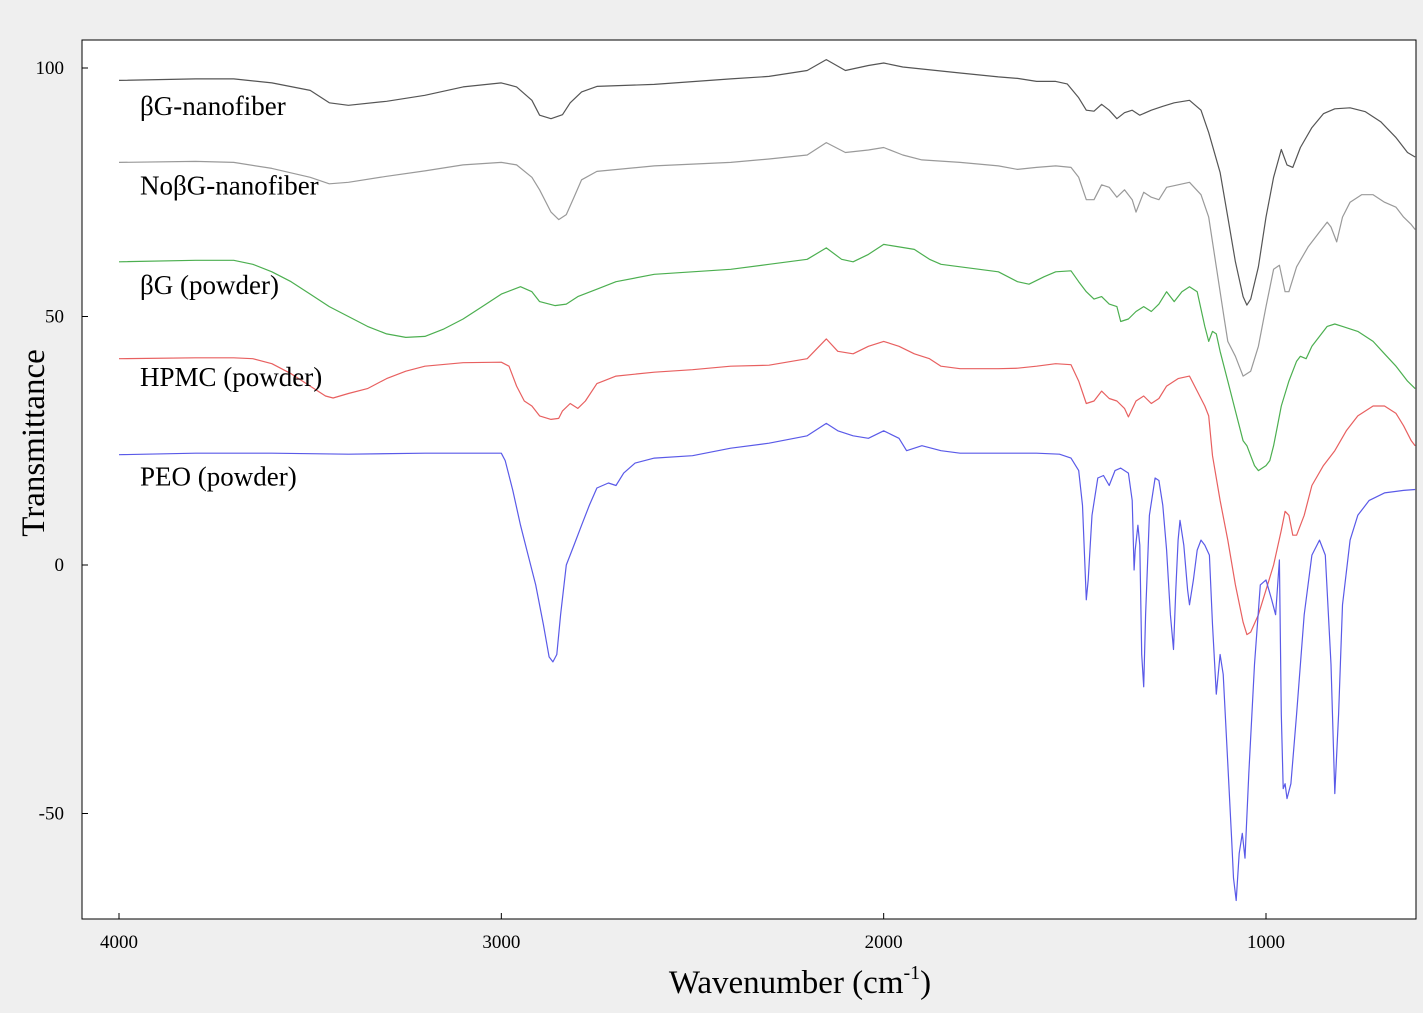 The image size is (1423, 1013). What do you see at coordinates (786, 983) in the screenshot?
I see `x-axis-title-text: Wavenumber (cm` at bounding box center [786, 983].